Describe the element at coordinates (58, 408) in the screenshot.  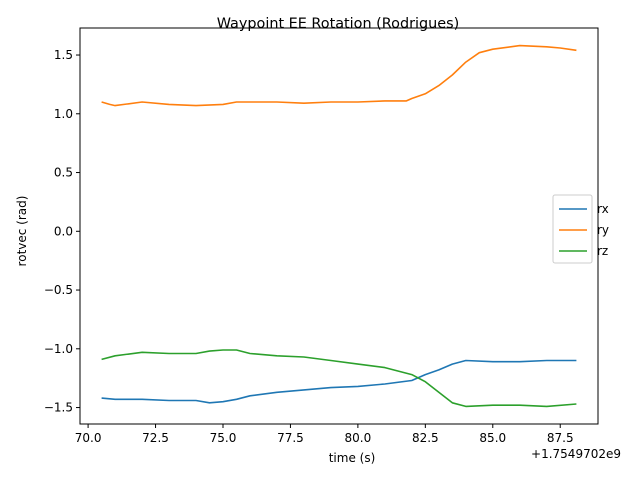
I see `y-tick-label: −1.5` at that location.